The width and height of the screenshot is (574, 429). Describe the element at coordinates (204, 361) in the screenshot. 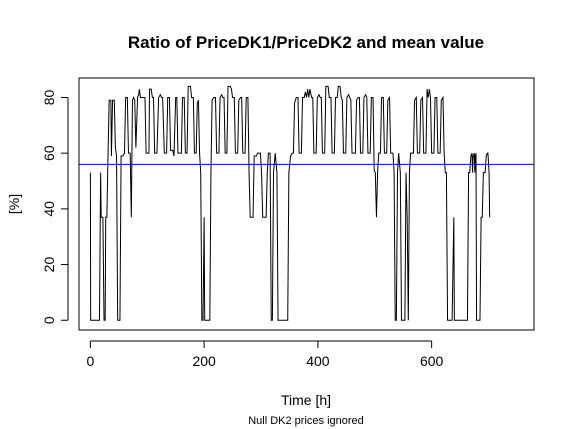

I see `x-tick-label: 200` at that location.